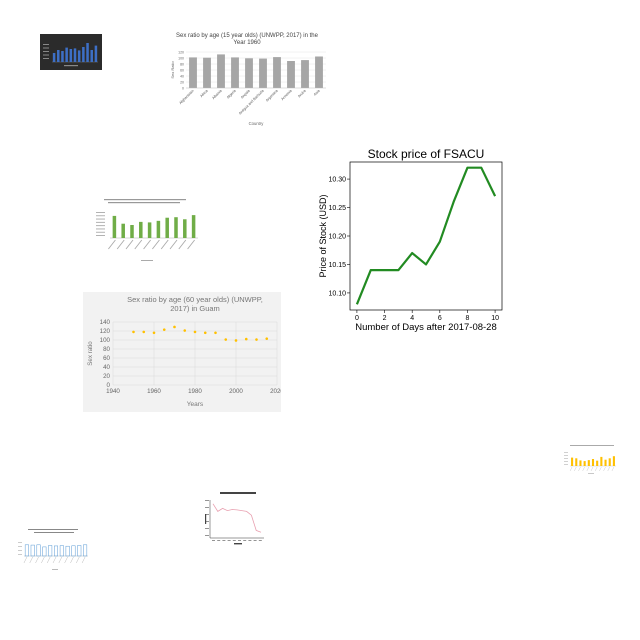  I want to click on x-tick-label: 10, so click(495, 318).